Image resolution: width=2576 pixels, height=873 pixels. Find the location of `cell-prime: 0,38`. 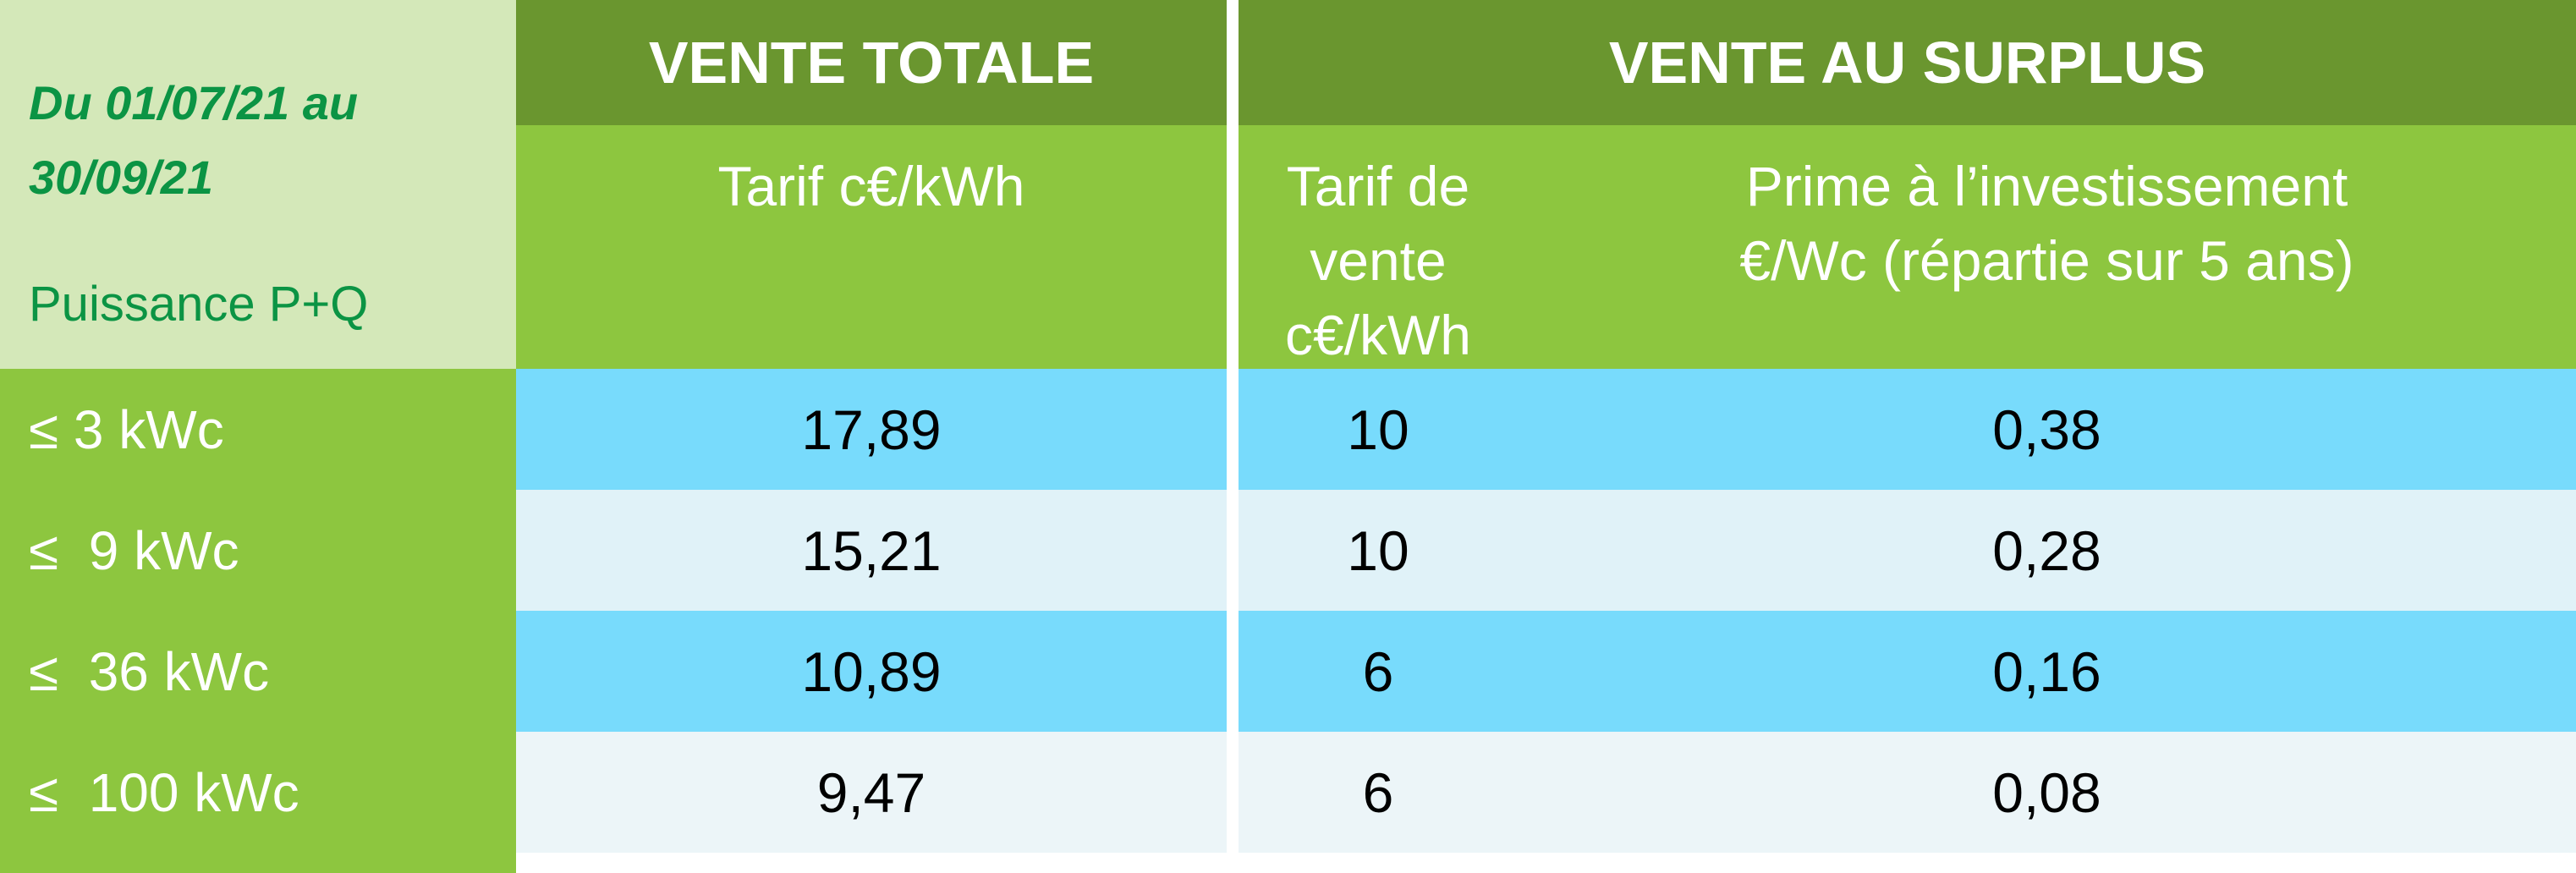

cell-prime: 0,38 is located at coordinates (2047, 429).